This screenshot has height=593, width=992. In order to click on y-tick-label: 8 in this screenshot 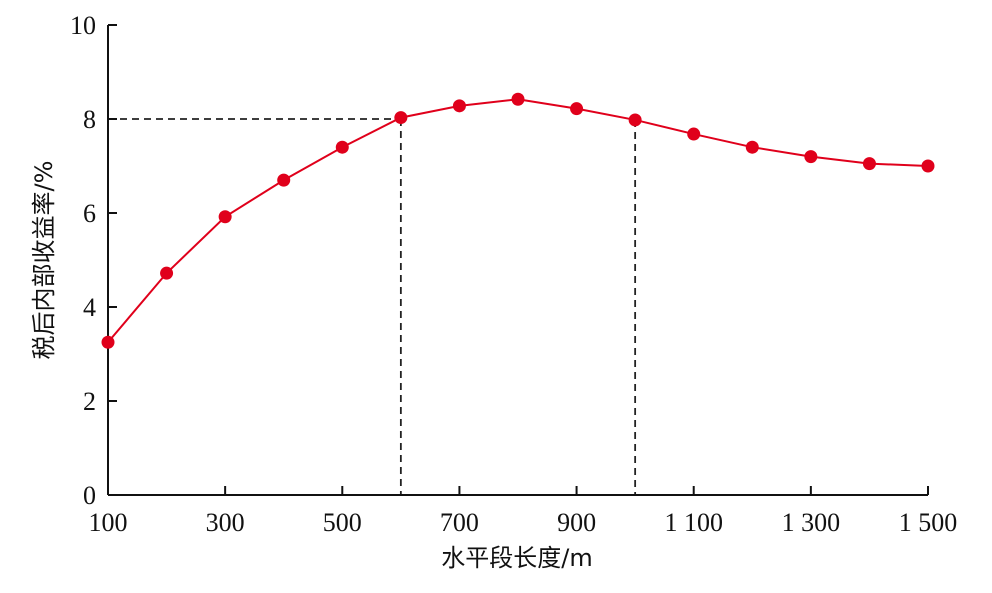, I will do `click(89, 119)`.